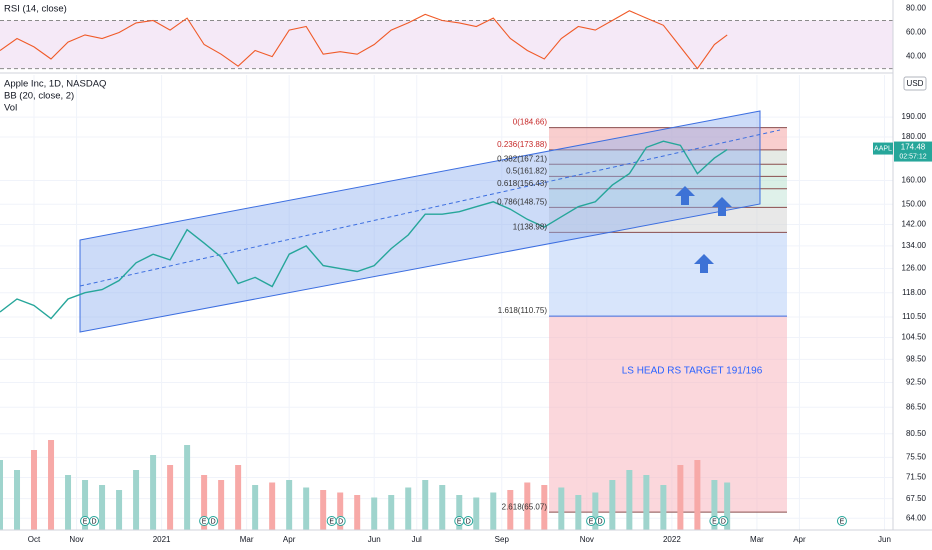 The height and width of the screenshot is (550, 932). What do you see at coordinates (10, 108) in the screenshot?
I see `vol-label: Vol` at bounding box center [10, 108].